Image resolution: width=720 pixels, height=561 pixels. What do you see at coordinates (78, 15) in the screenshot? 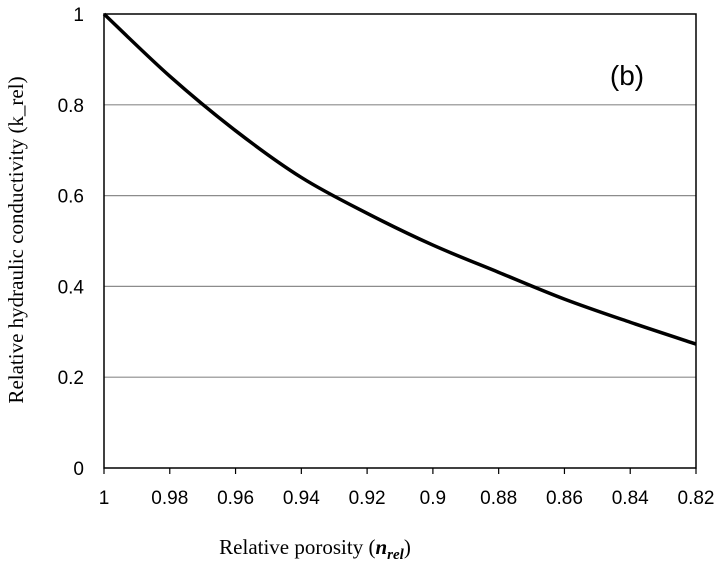
I see `y-tick-label: 1` at bounding box center [78, 15].